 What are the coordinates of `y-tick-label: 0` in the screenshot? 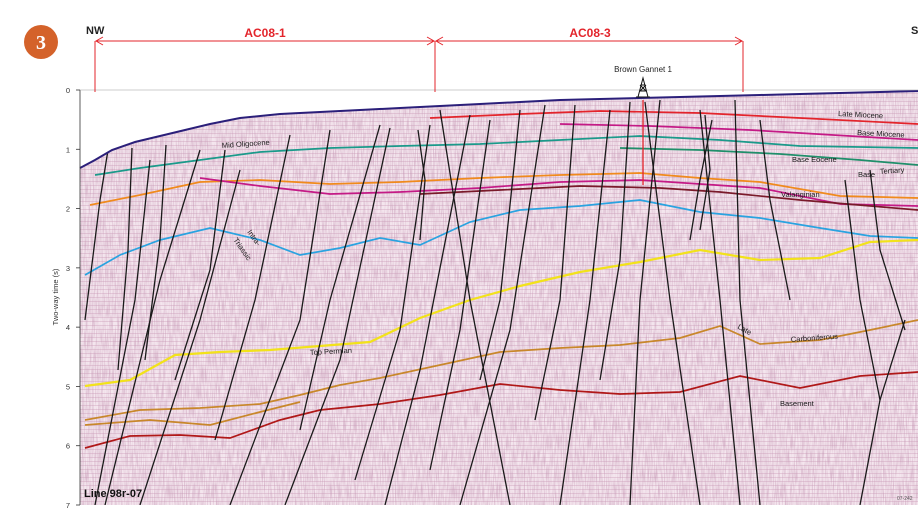 It's located at (68, 90).